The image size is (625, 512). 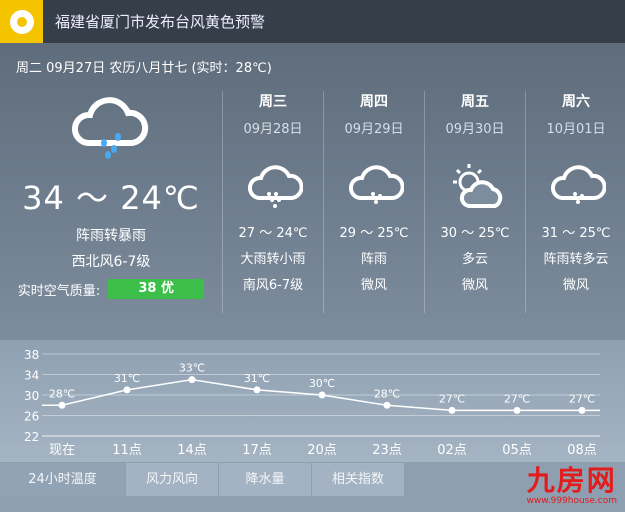 I want to click on day-name: 周六, so click(x=576, y=102).